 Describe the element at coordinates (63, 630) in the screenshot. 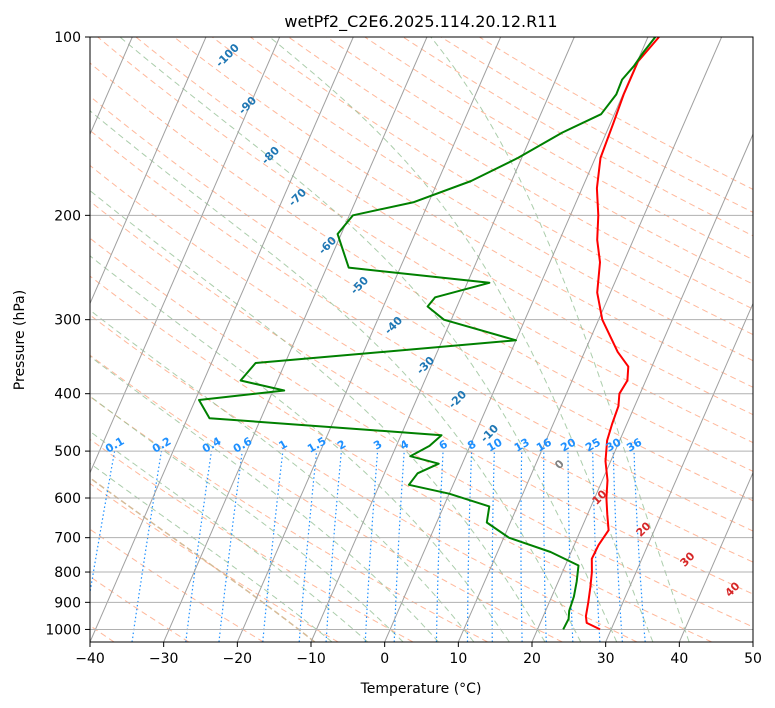

I see `y-tick-label: 1000` at that location.